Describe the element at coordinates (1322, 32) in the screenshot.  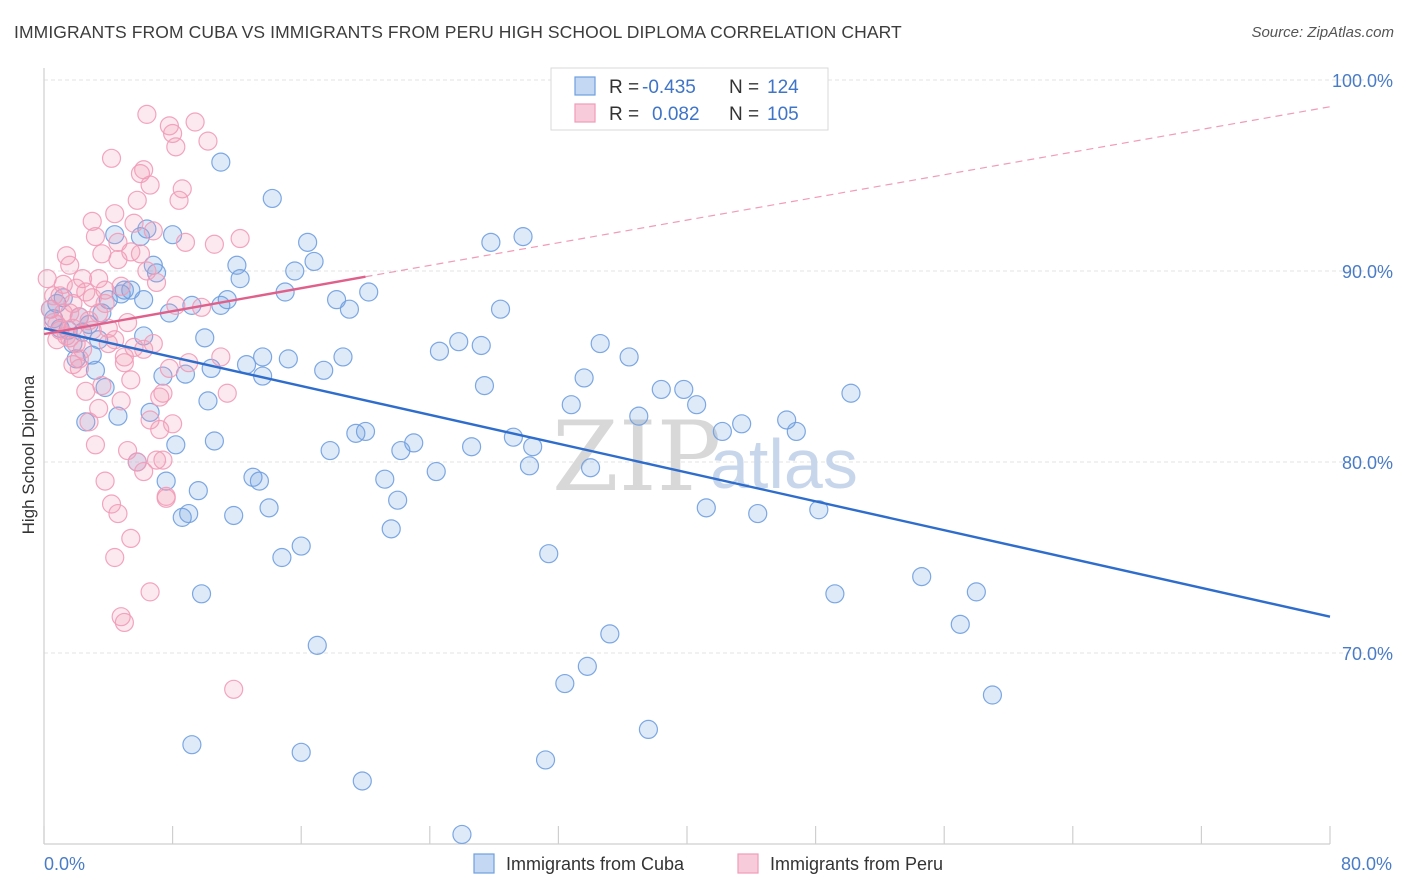
I see `source-label: Source: ZipAtlas.com` at that location.